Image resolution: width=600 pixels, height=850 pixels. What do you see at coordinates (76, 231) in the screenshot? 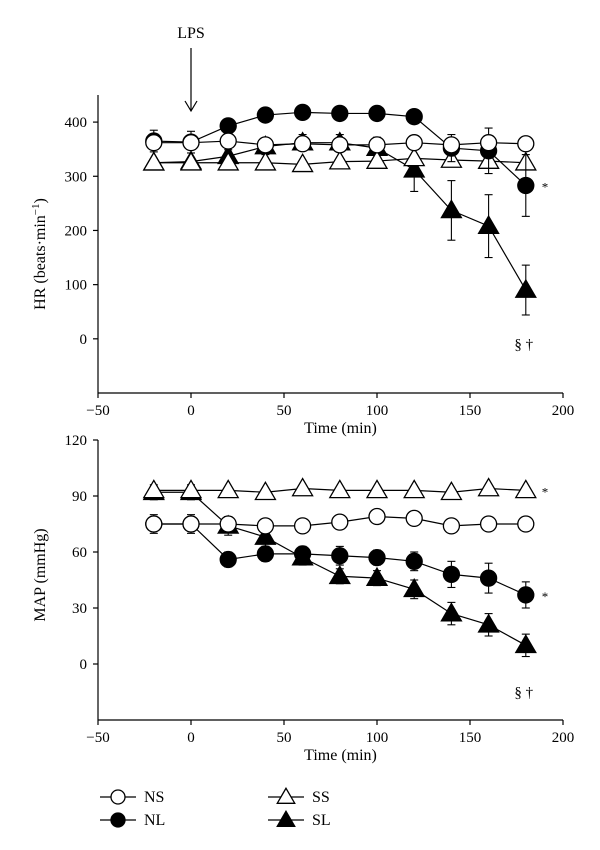
I see `y-tick-label: 200` at bounding box center [76, 231].